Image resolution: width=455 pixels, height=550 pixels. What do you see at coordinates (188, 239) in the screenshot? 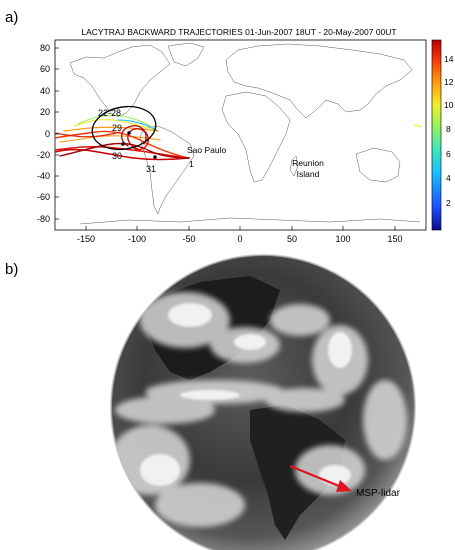
I see `x-tick-label: -50` at bounding box center [188, 239].